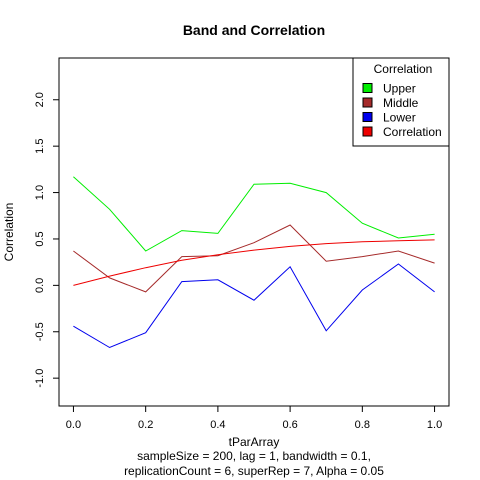  I want to click on x-axis-label: tParArray, so click(254, 442).